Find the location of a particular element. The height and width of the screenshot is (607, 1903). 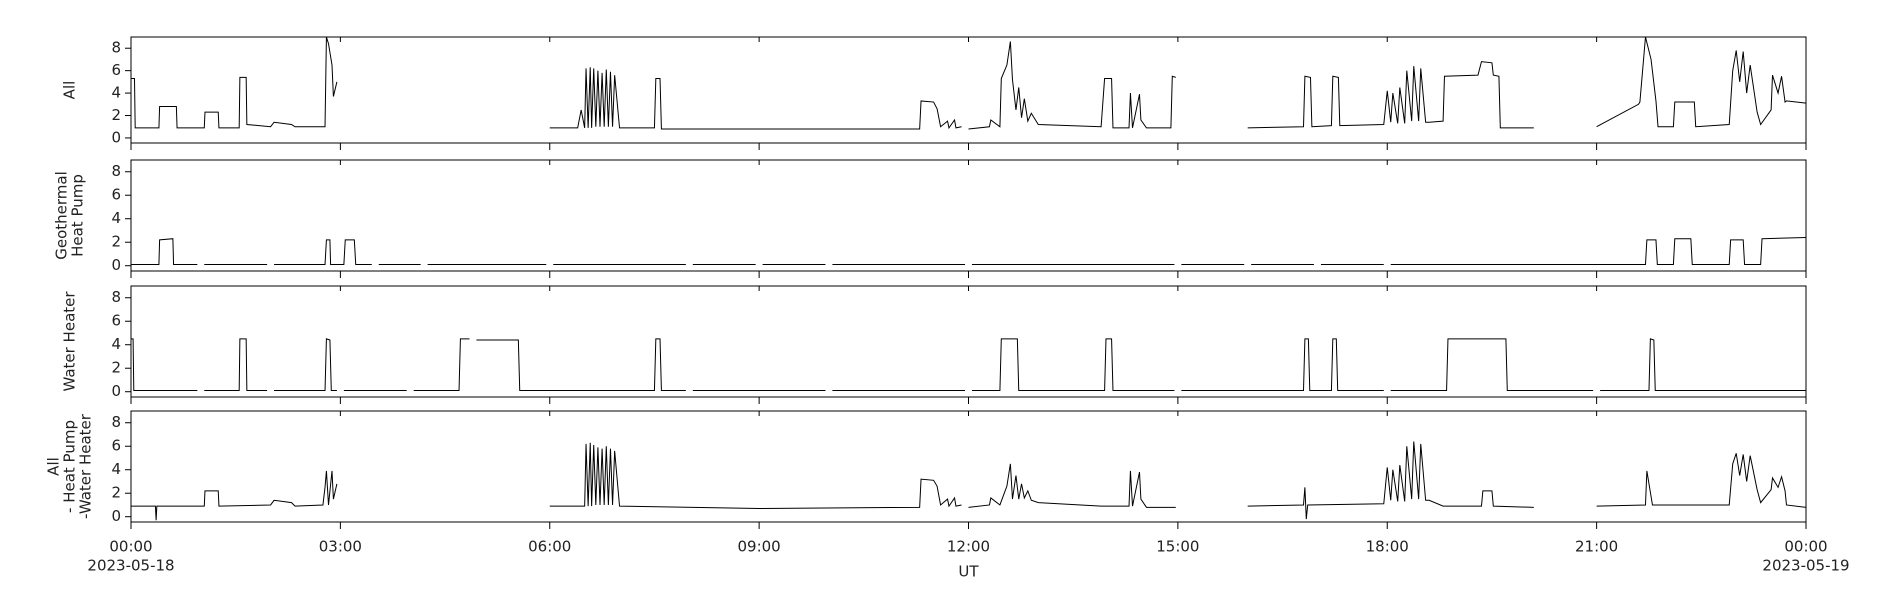

y-axis-label: Water Heater is located at coordinates (70, 341).